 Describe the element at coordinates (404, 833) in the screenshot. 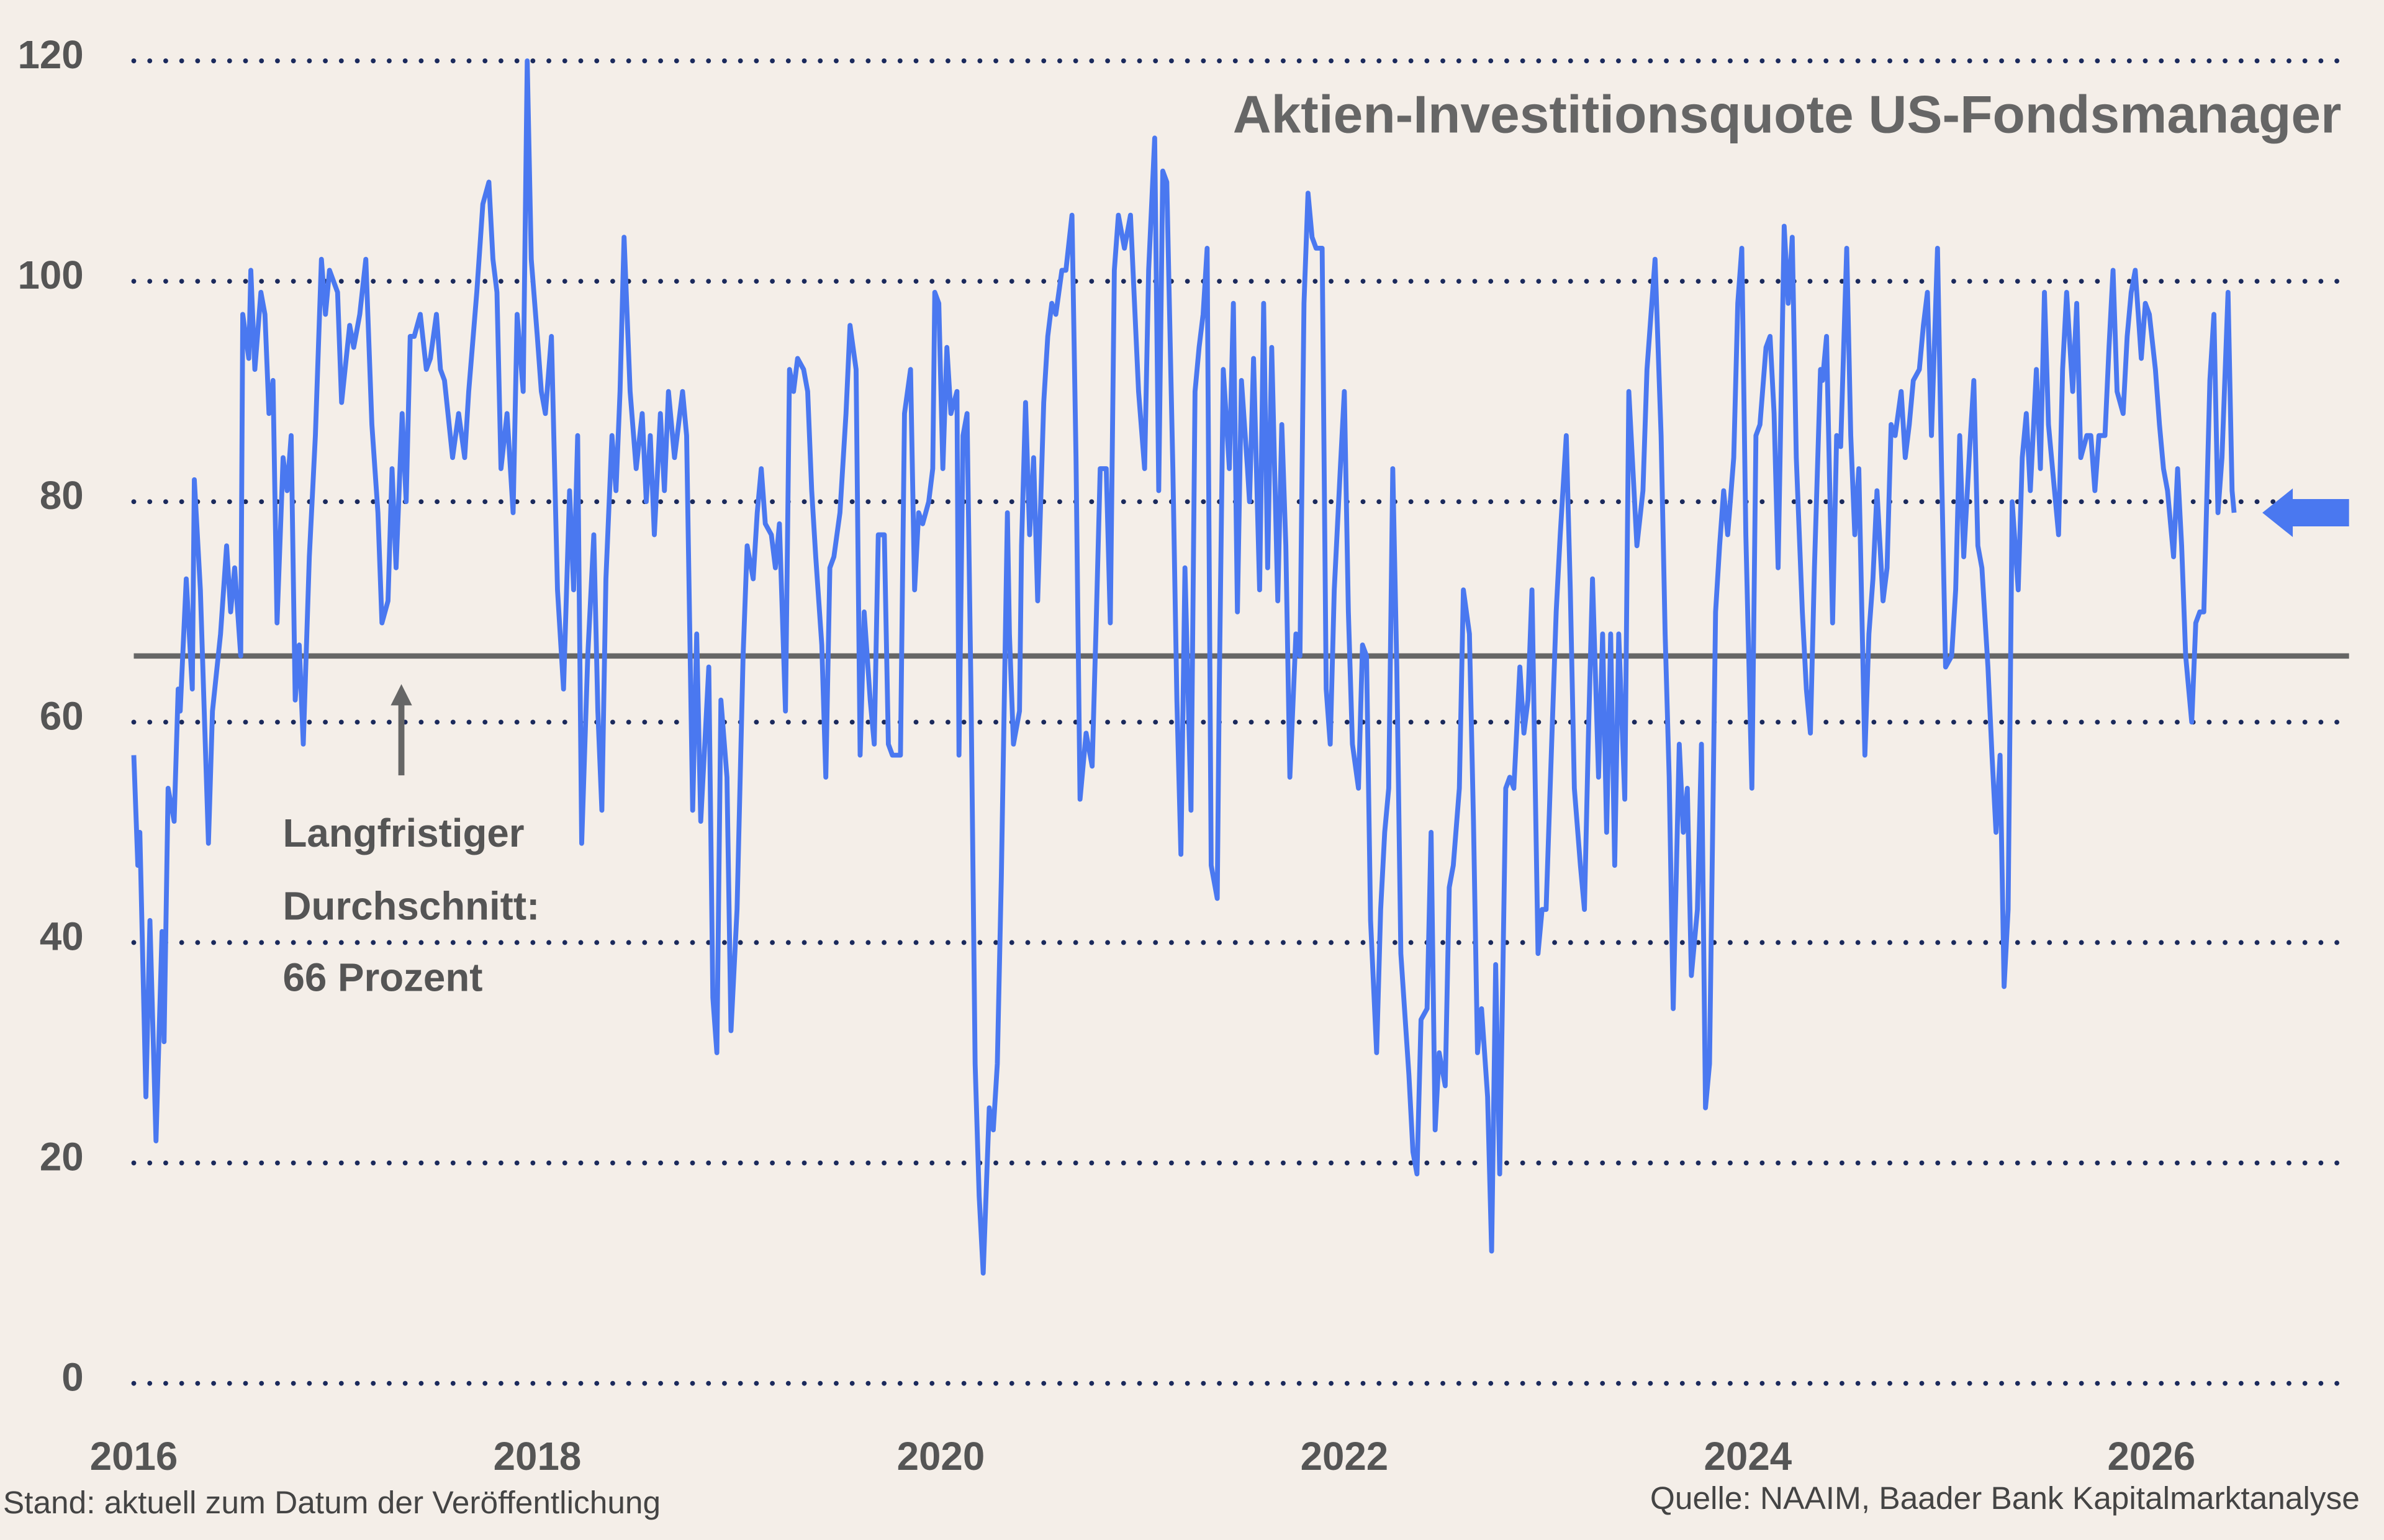

I see `annotation: Langfristiger` at that location.